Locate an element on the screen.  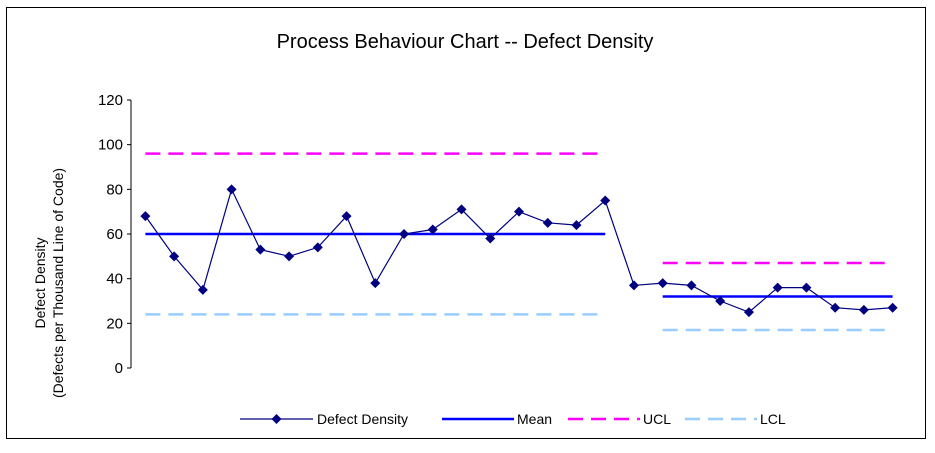
y-tick-label-0: 0 is located at coordinates (119, 368).